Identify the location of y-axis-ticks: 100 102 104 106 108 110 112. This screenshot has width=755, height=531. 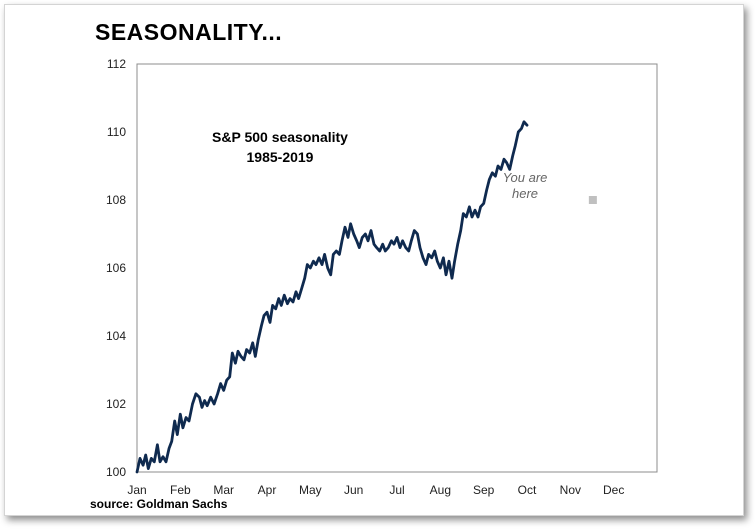
(116, 268).